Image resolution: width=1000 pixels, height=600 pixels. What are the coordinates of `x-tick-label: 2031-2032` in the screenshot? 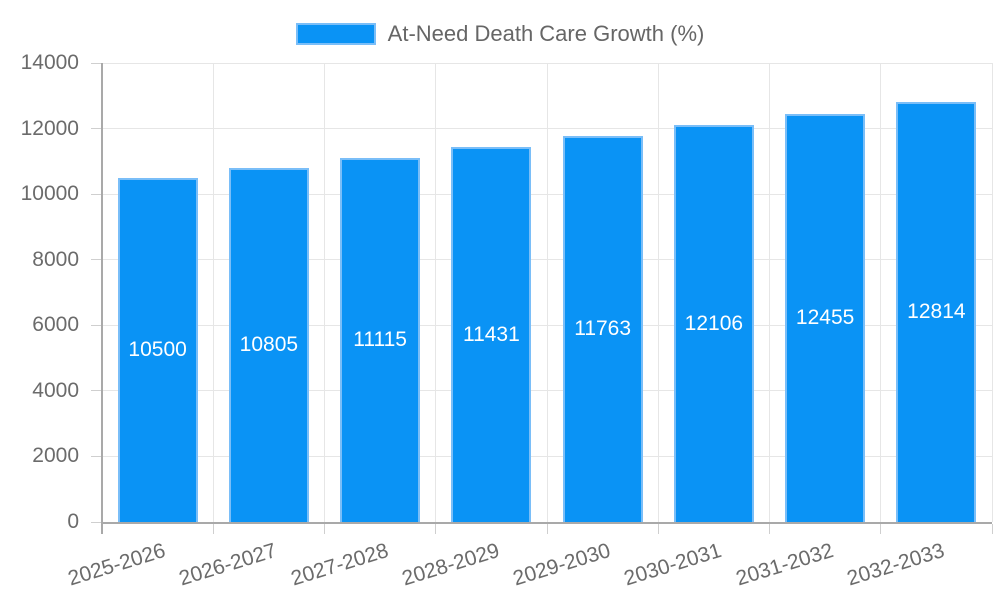 It's located at (784, 565).